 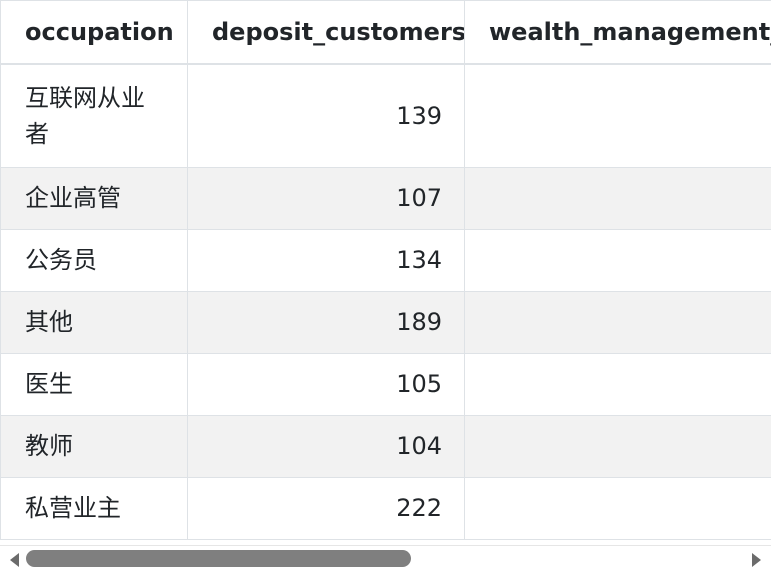 I want to click on horizontal-scrollbar, so click(x=385, y=558).